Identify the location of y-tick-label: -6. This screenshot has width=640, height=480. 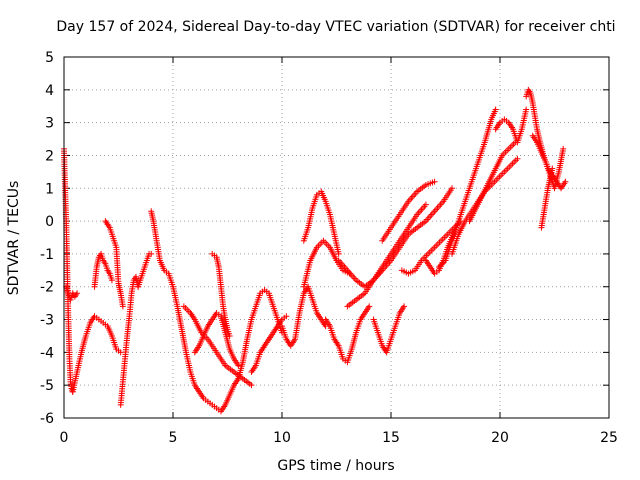
(47, 419).